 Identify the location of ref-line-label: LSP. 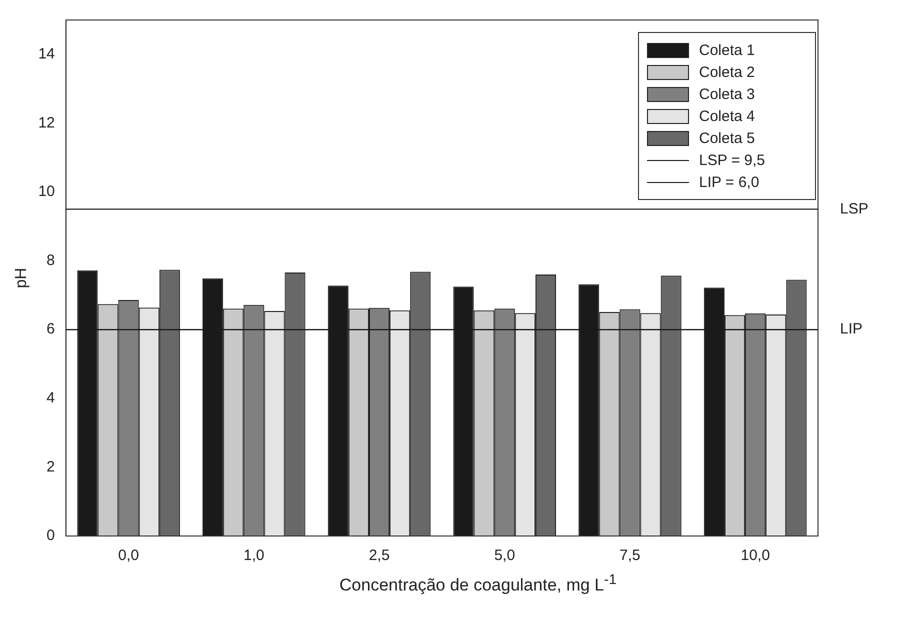
(854, 209).